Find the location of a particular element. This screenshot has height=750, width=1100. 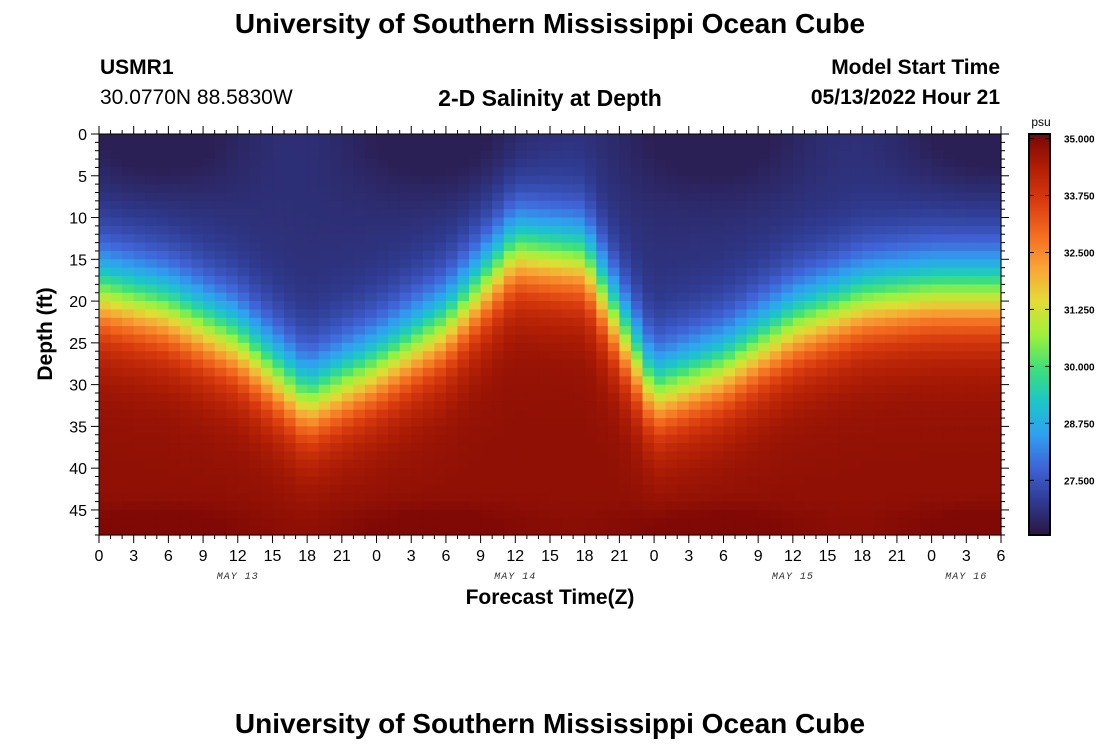

model-start-value: 05/13/2022 Hour 21 is located at coordinates (905, 97).